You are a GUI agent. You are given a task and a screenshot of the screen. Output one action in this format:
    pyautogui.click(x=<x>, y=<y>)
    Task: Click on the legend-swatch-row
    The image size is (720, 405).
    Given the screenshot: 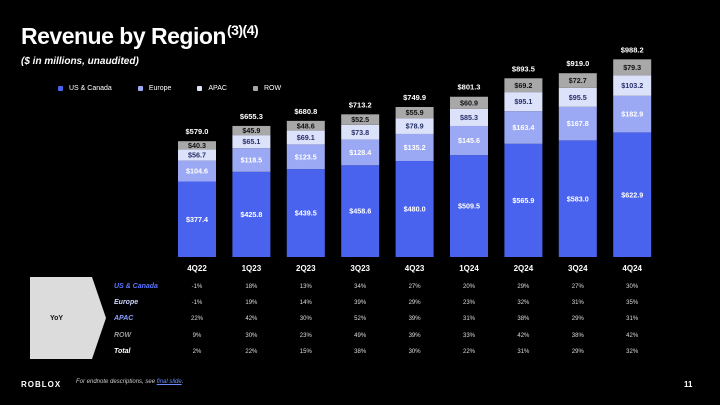 What is the action you would take?
    pyautogui.click(x=255, y=88)
    